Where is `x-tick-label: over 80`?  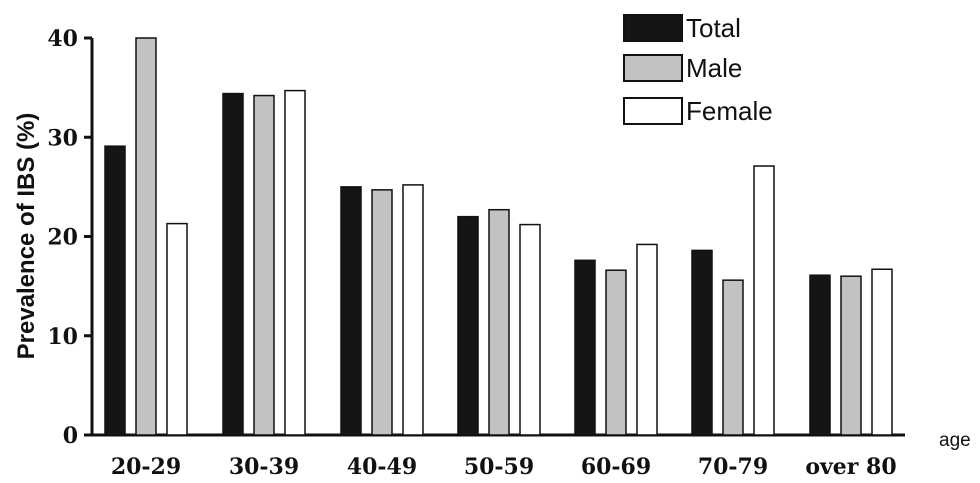 x-tick-label: over 80 is located at coordinates (850, 467).